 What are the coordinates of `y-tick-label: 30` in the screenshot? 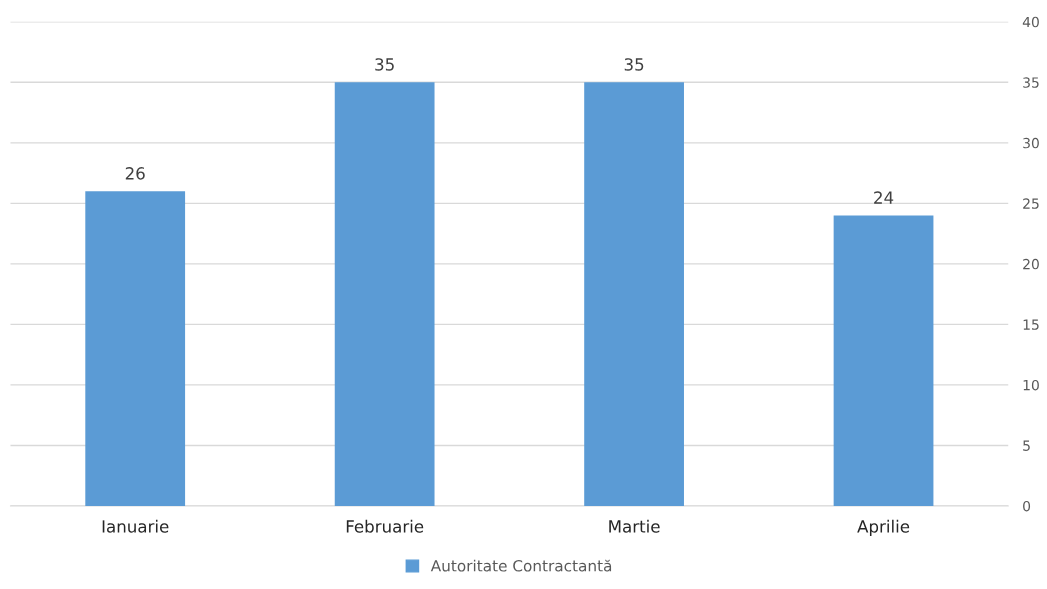 It's located at (1031, 143).